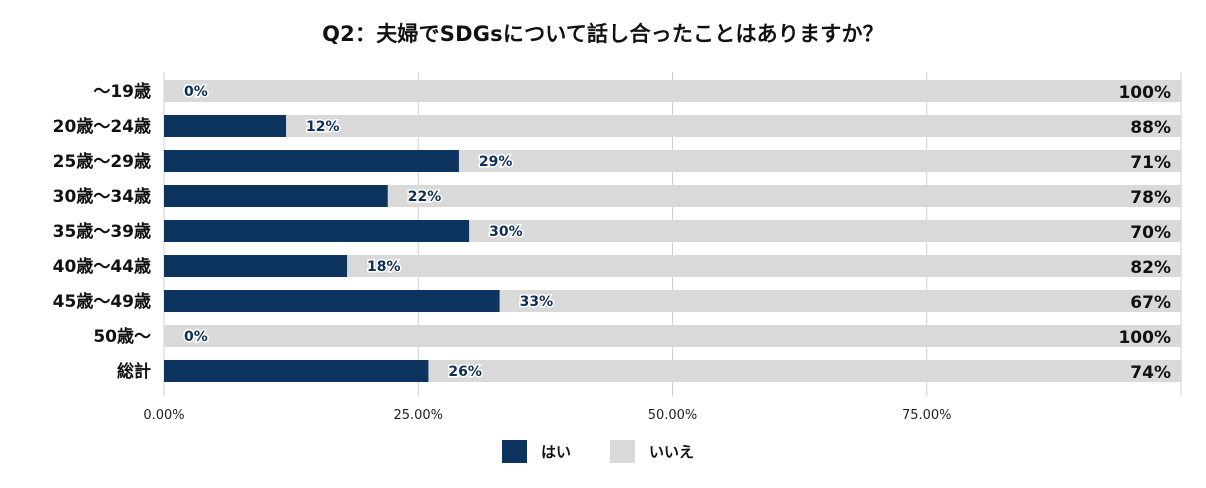 The image size is (1206, 488). I want to click on data-label-no: 78%, so click(1150, 198).